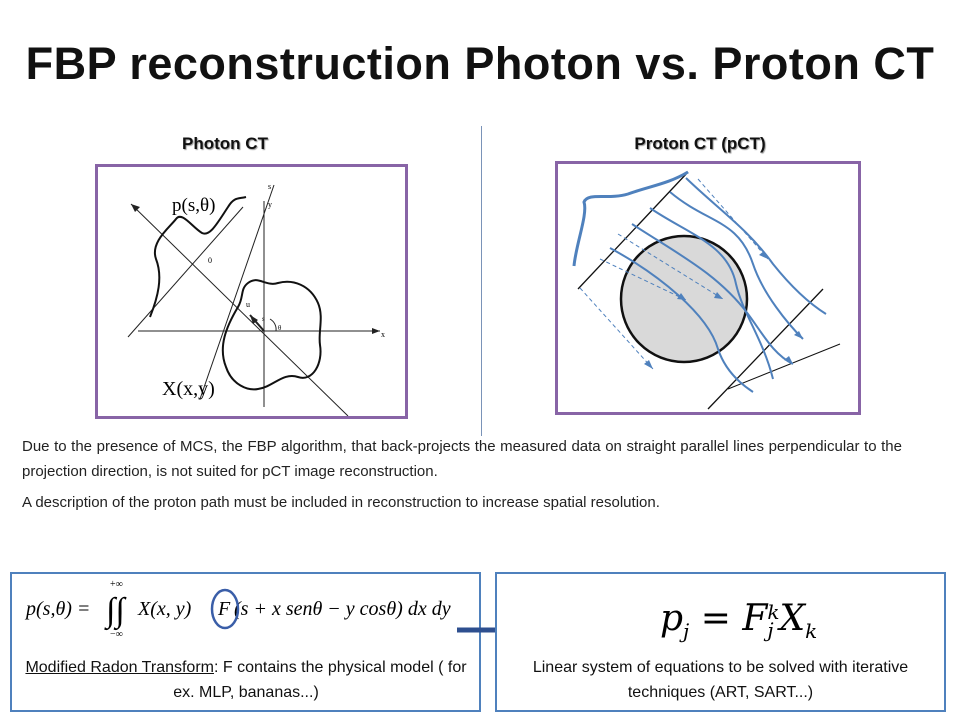 This screenshot has width=960, height=720. What do you see at coordinates (270, 204) in the screenshot?
I see `y-axis-label: y` at bounding box center [270, 204].